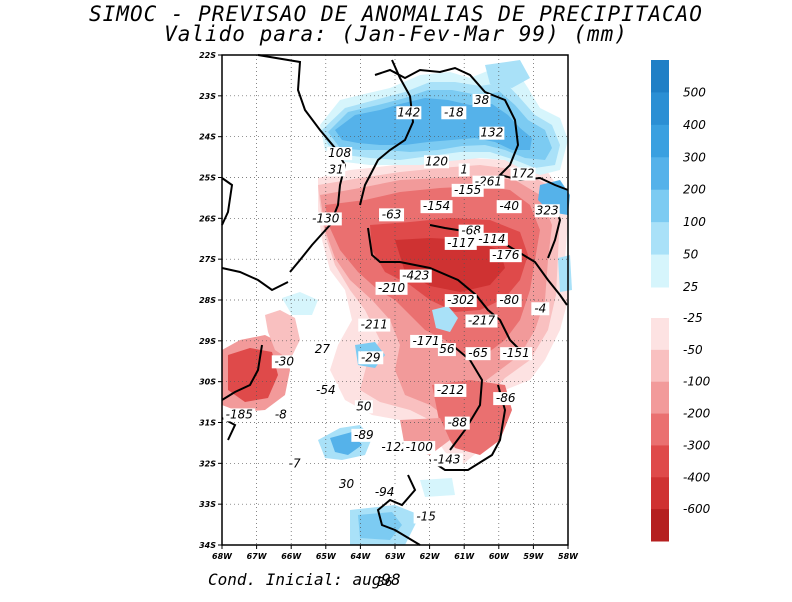  I want to click on legend-label-negative: -300, so click(697, 445).